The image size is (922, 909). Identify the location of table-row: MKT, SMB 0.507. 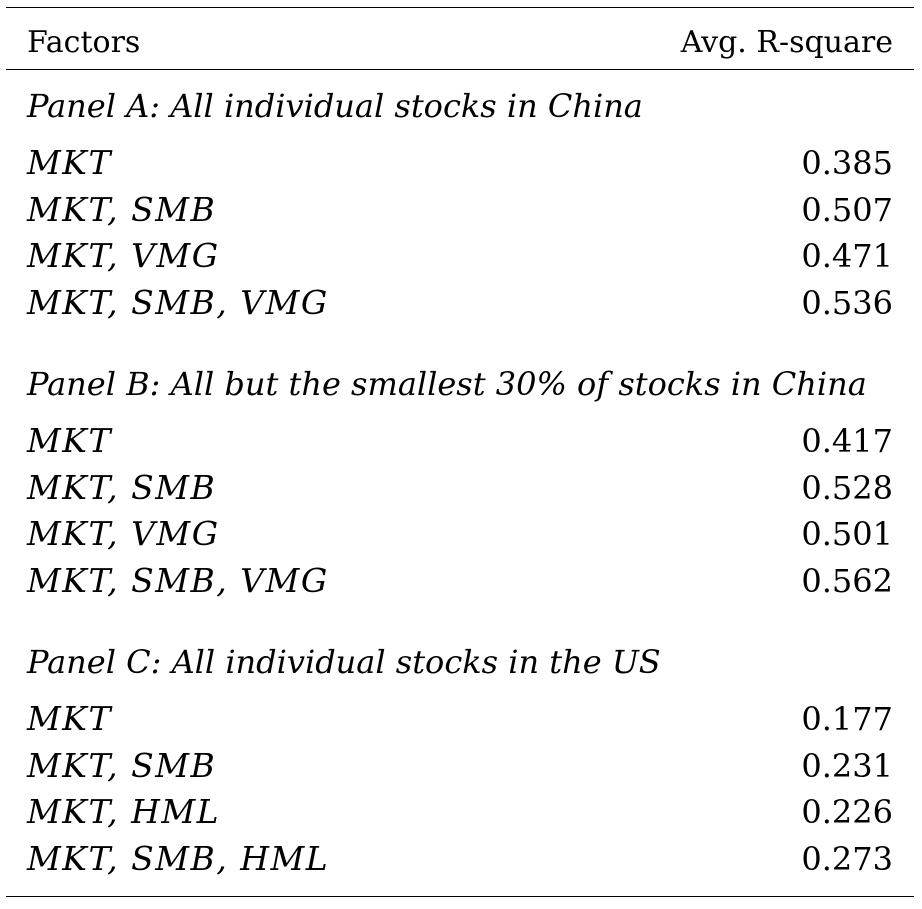
(460, 210).